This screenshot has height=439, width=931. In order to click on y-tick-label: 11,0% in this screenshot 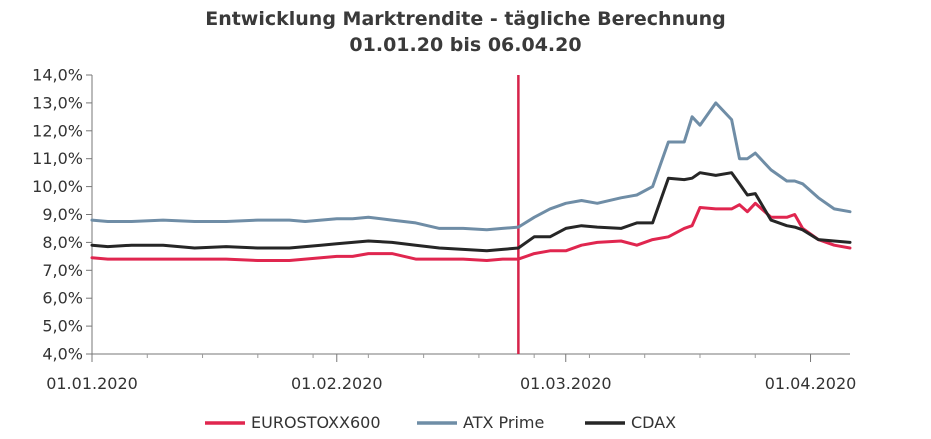, I will do `click(57, 158)`.